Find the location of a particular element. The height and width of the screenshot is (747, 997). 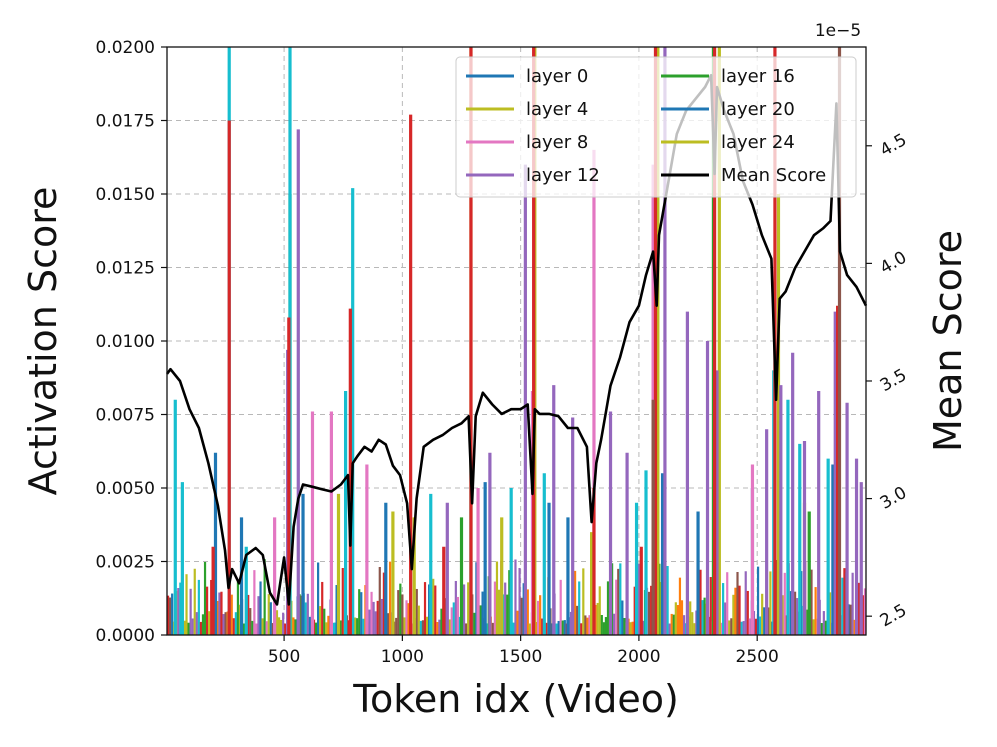

legend-label-3: layer 12 is located at coordinates (563, 175).